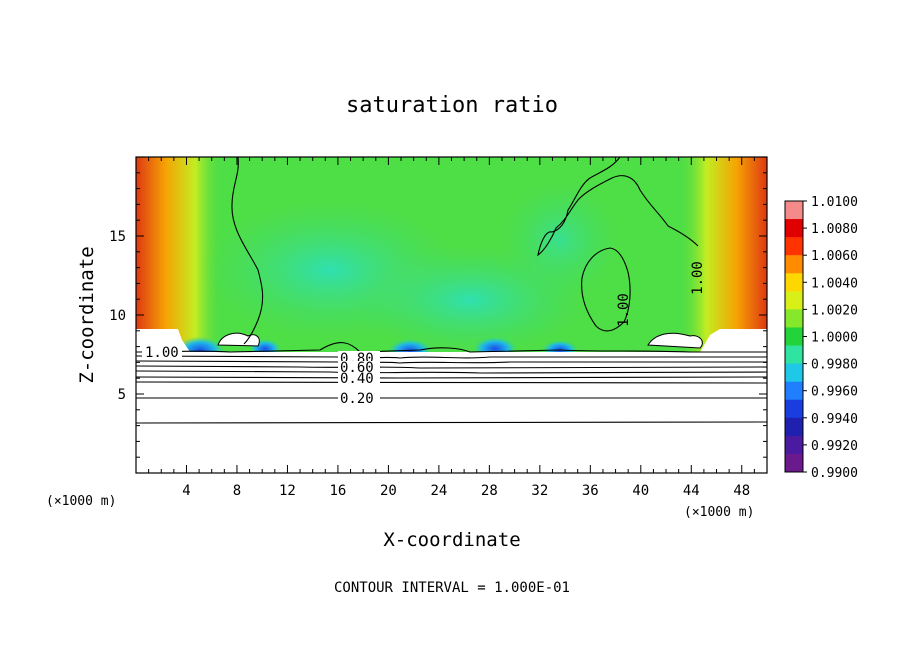 The height and width of the screenshot is (659, 904). What do you see at coordinates (87, 314) in the screenshot?
I see `y-axis-label: Z-coordinate` at bounding box center [87, 314].